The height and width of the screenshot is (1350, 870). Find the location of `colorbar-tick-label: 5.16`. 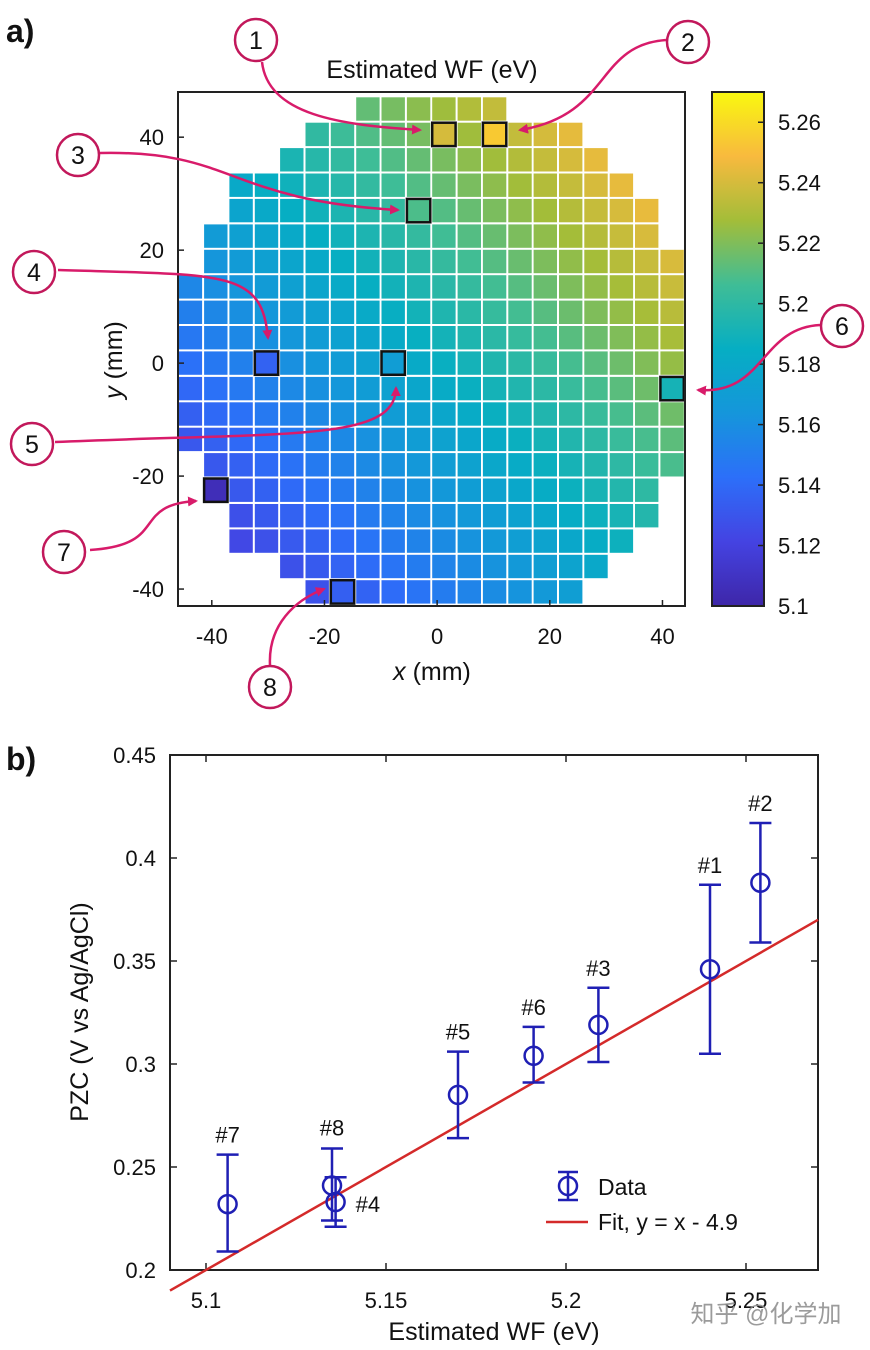

colorbar-tick-label: 5.16 is located at coordinates (799, 425).